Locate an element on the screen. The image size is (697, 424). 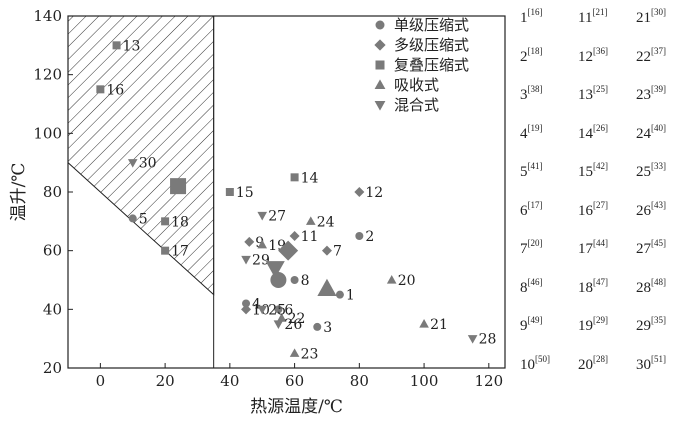
reference-cell: 30[51] is located at coordinates (651, 363).